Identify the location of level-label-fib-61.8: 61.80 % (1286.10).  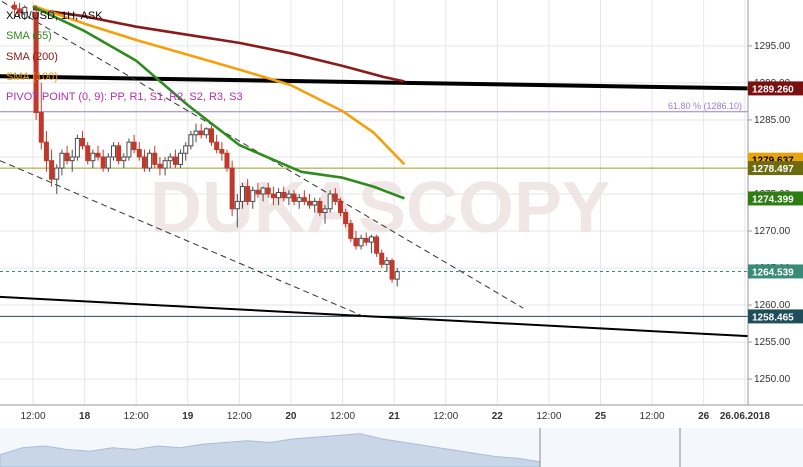
(705, 106).